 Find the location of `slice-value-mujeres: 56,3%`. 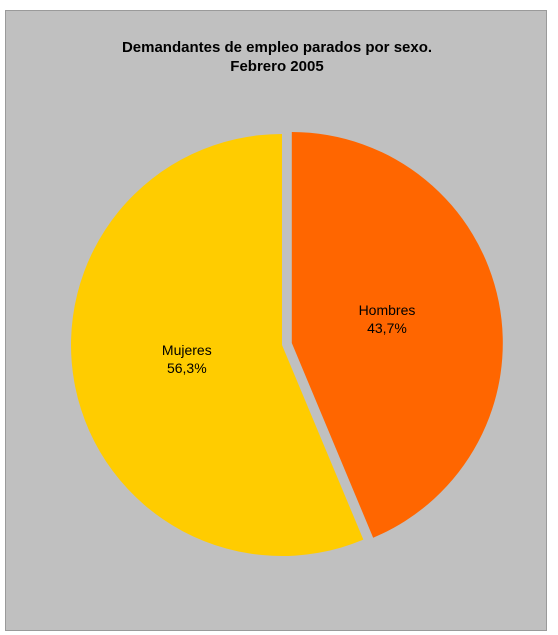

slice-value-mujeres: 56,3% is located at coordinates (187, 368).